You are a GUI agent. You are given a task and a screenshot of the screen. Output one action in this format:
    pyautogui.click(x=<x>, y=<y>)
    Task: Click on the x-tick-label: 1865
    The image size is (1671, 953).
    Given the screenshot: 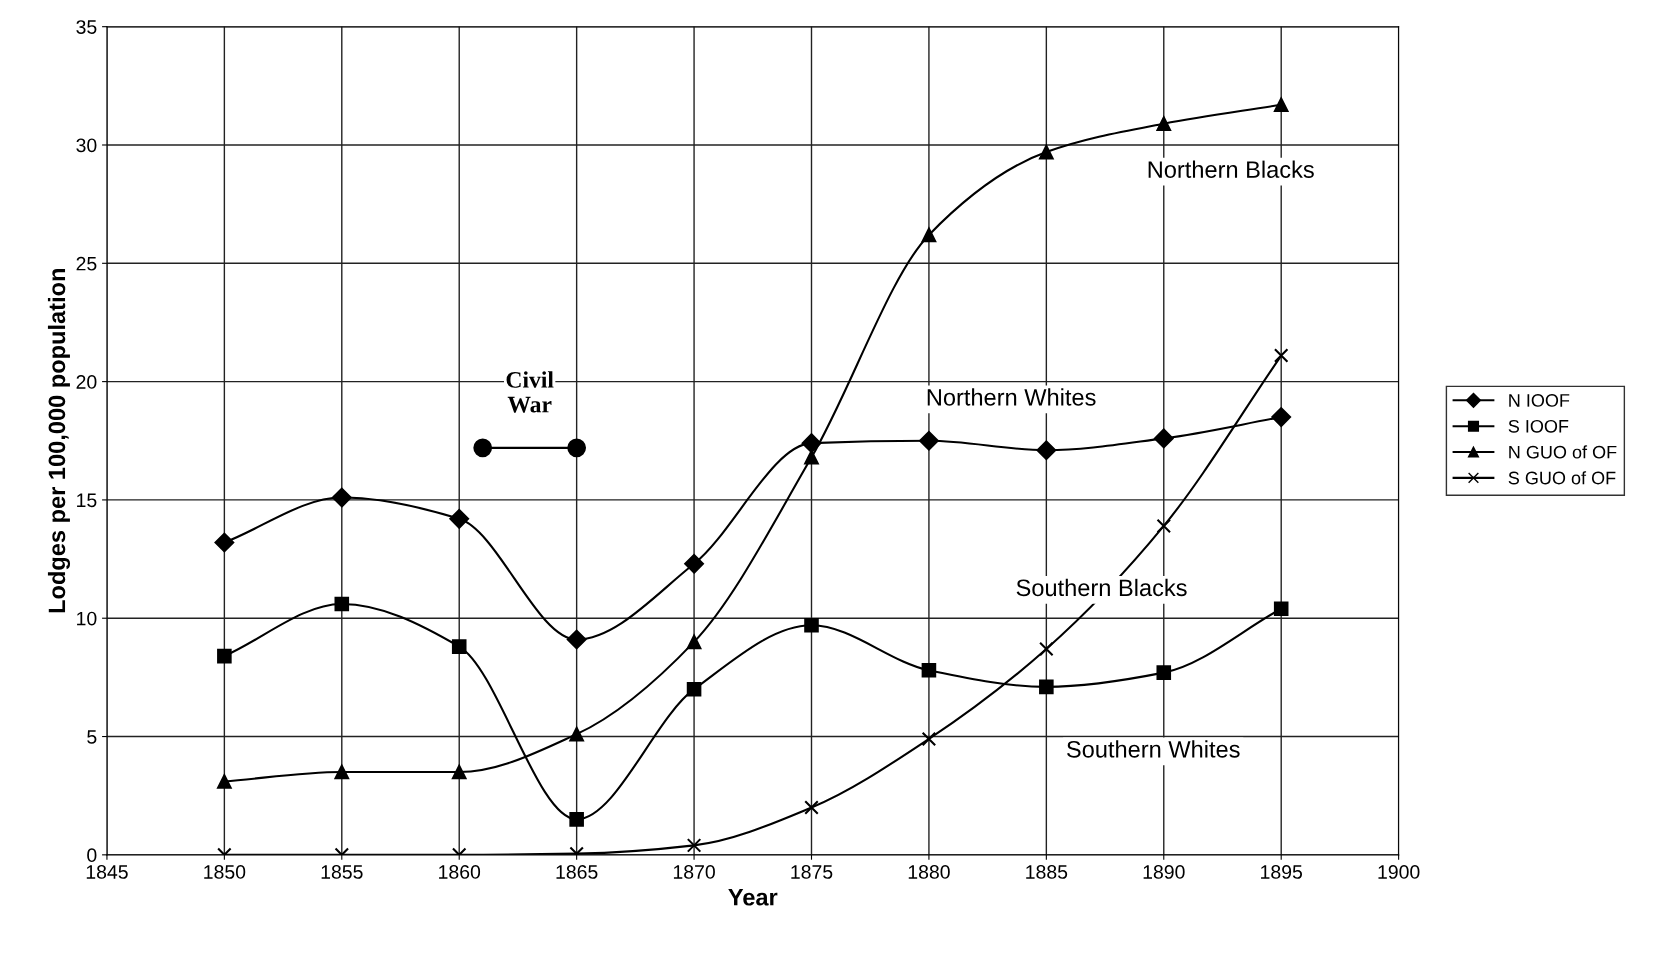 What is the action you would take?
    pyautogui.click(x=577, y=872)
    